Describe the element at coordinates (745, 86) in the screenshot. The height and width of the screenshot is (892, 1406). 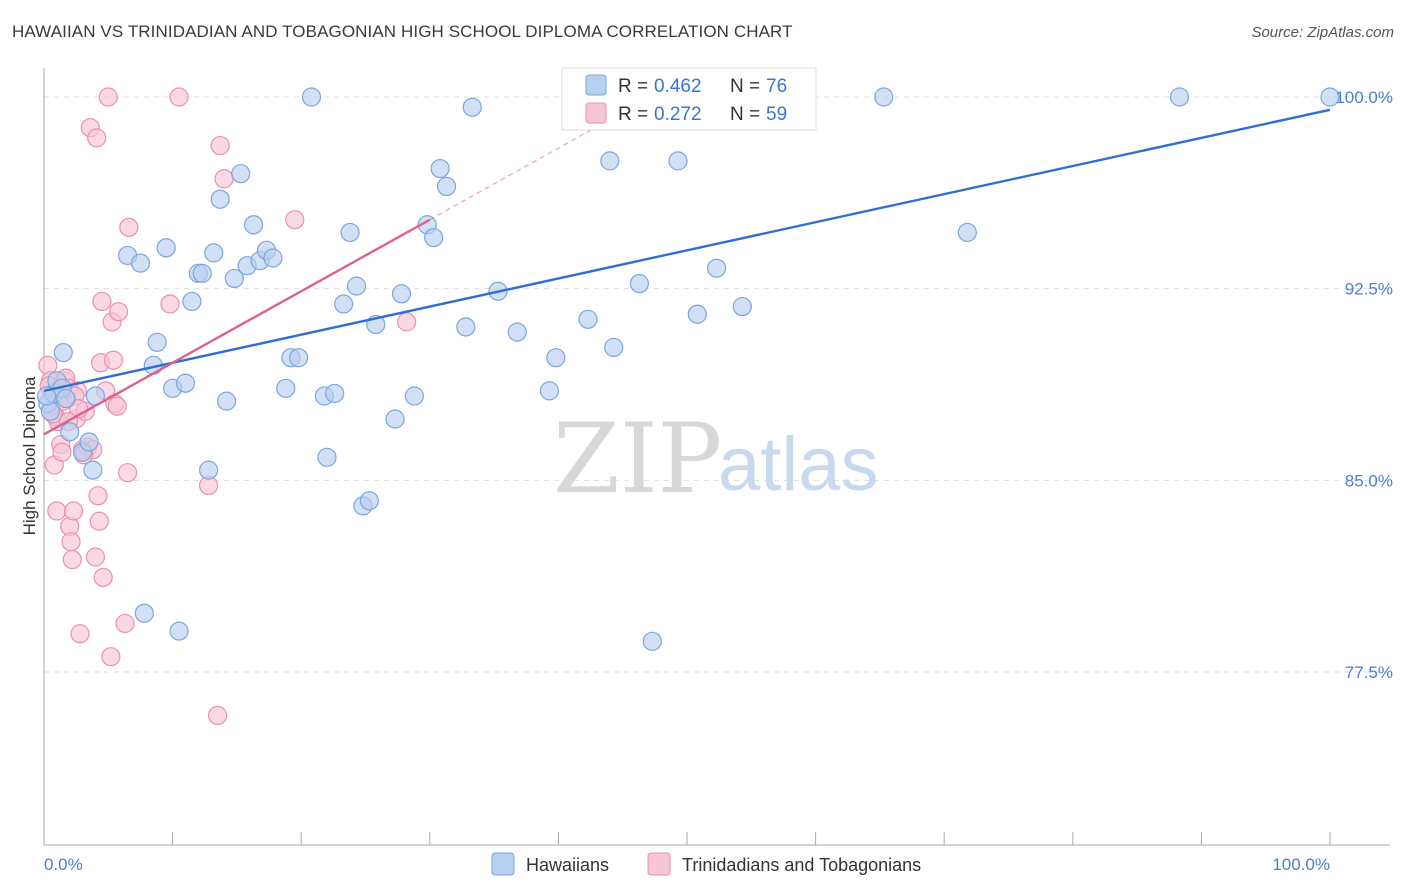
I see `legend-n-label-blue: N =` at that location.